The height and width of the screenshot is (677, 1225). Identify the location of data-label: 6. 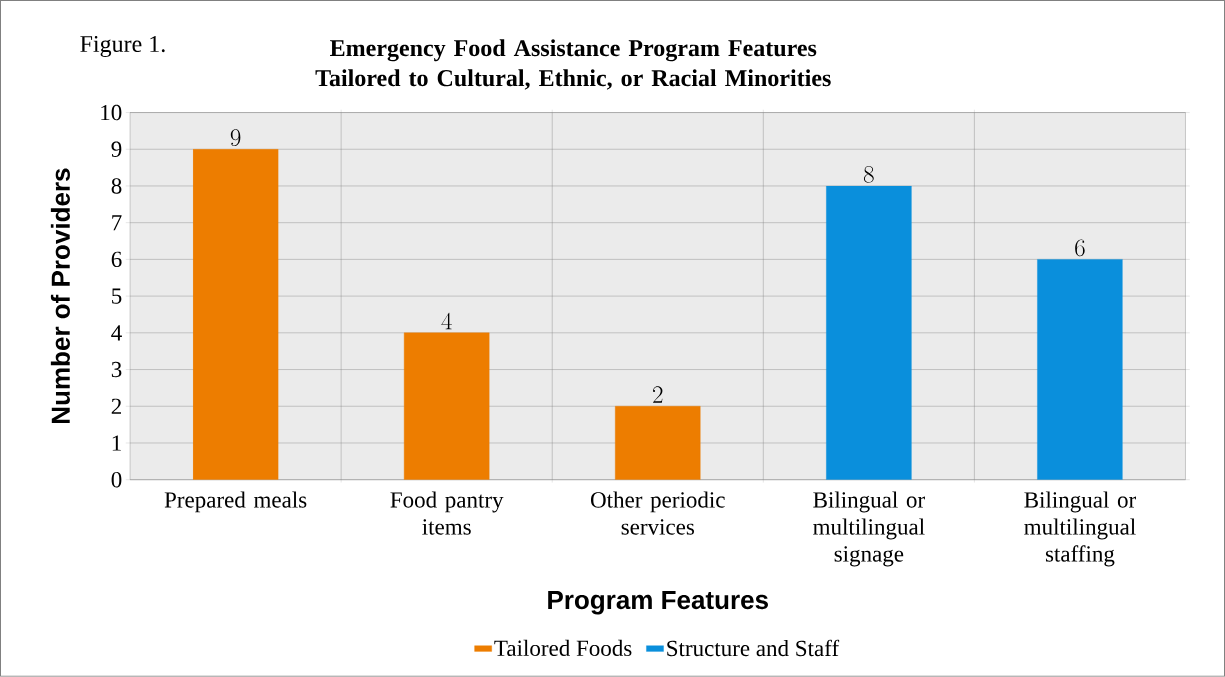
(1080, 248).